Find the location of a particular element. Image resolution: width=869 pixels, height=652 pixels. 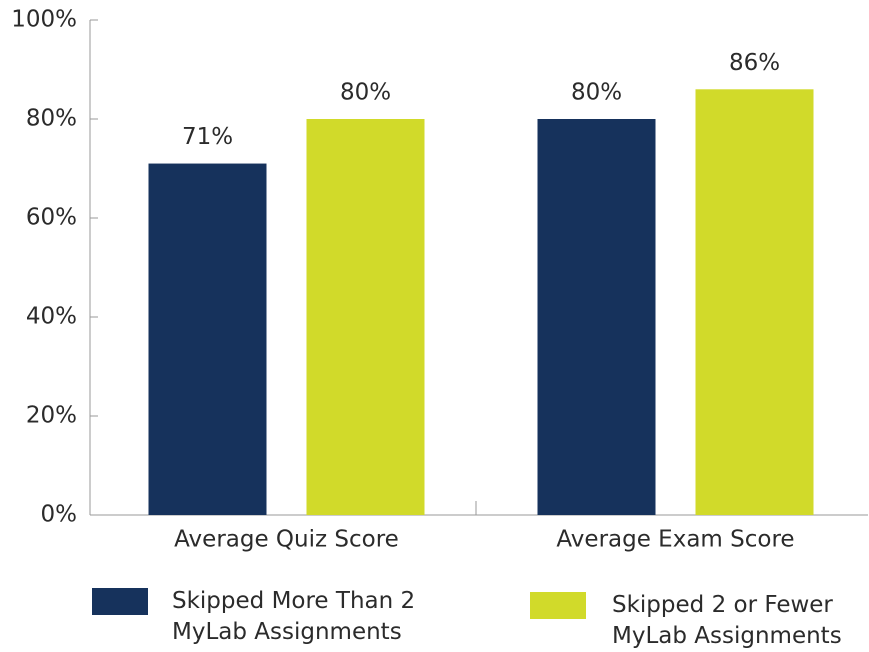

data-label: 86% is located at coordinates (754, 63).